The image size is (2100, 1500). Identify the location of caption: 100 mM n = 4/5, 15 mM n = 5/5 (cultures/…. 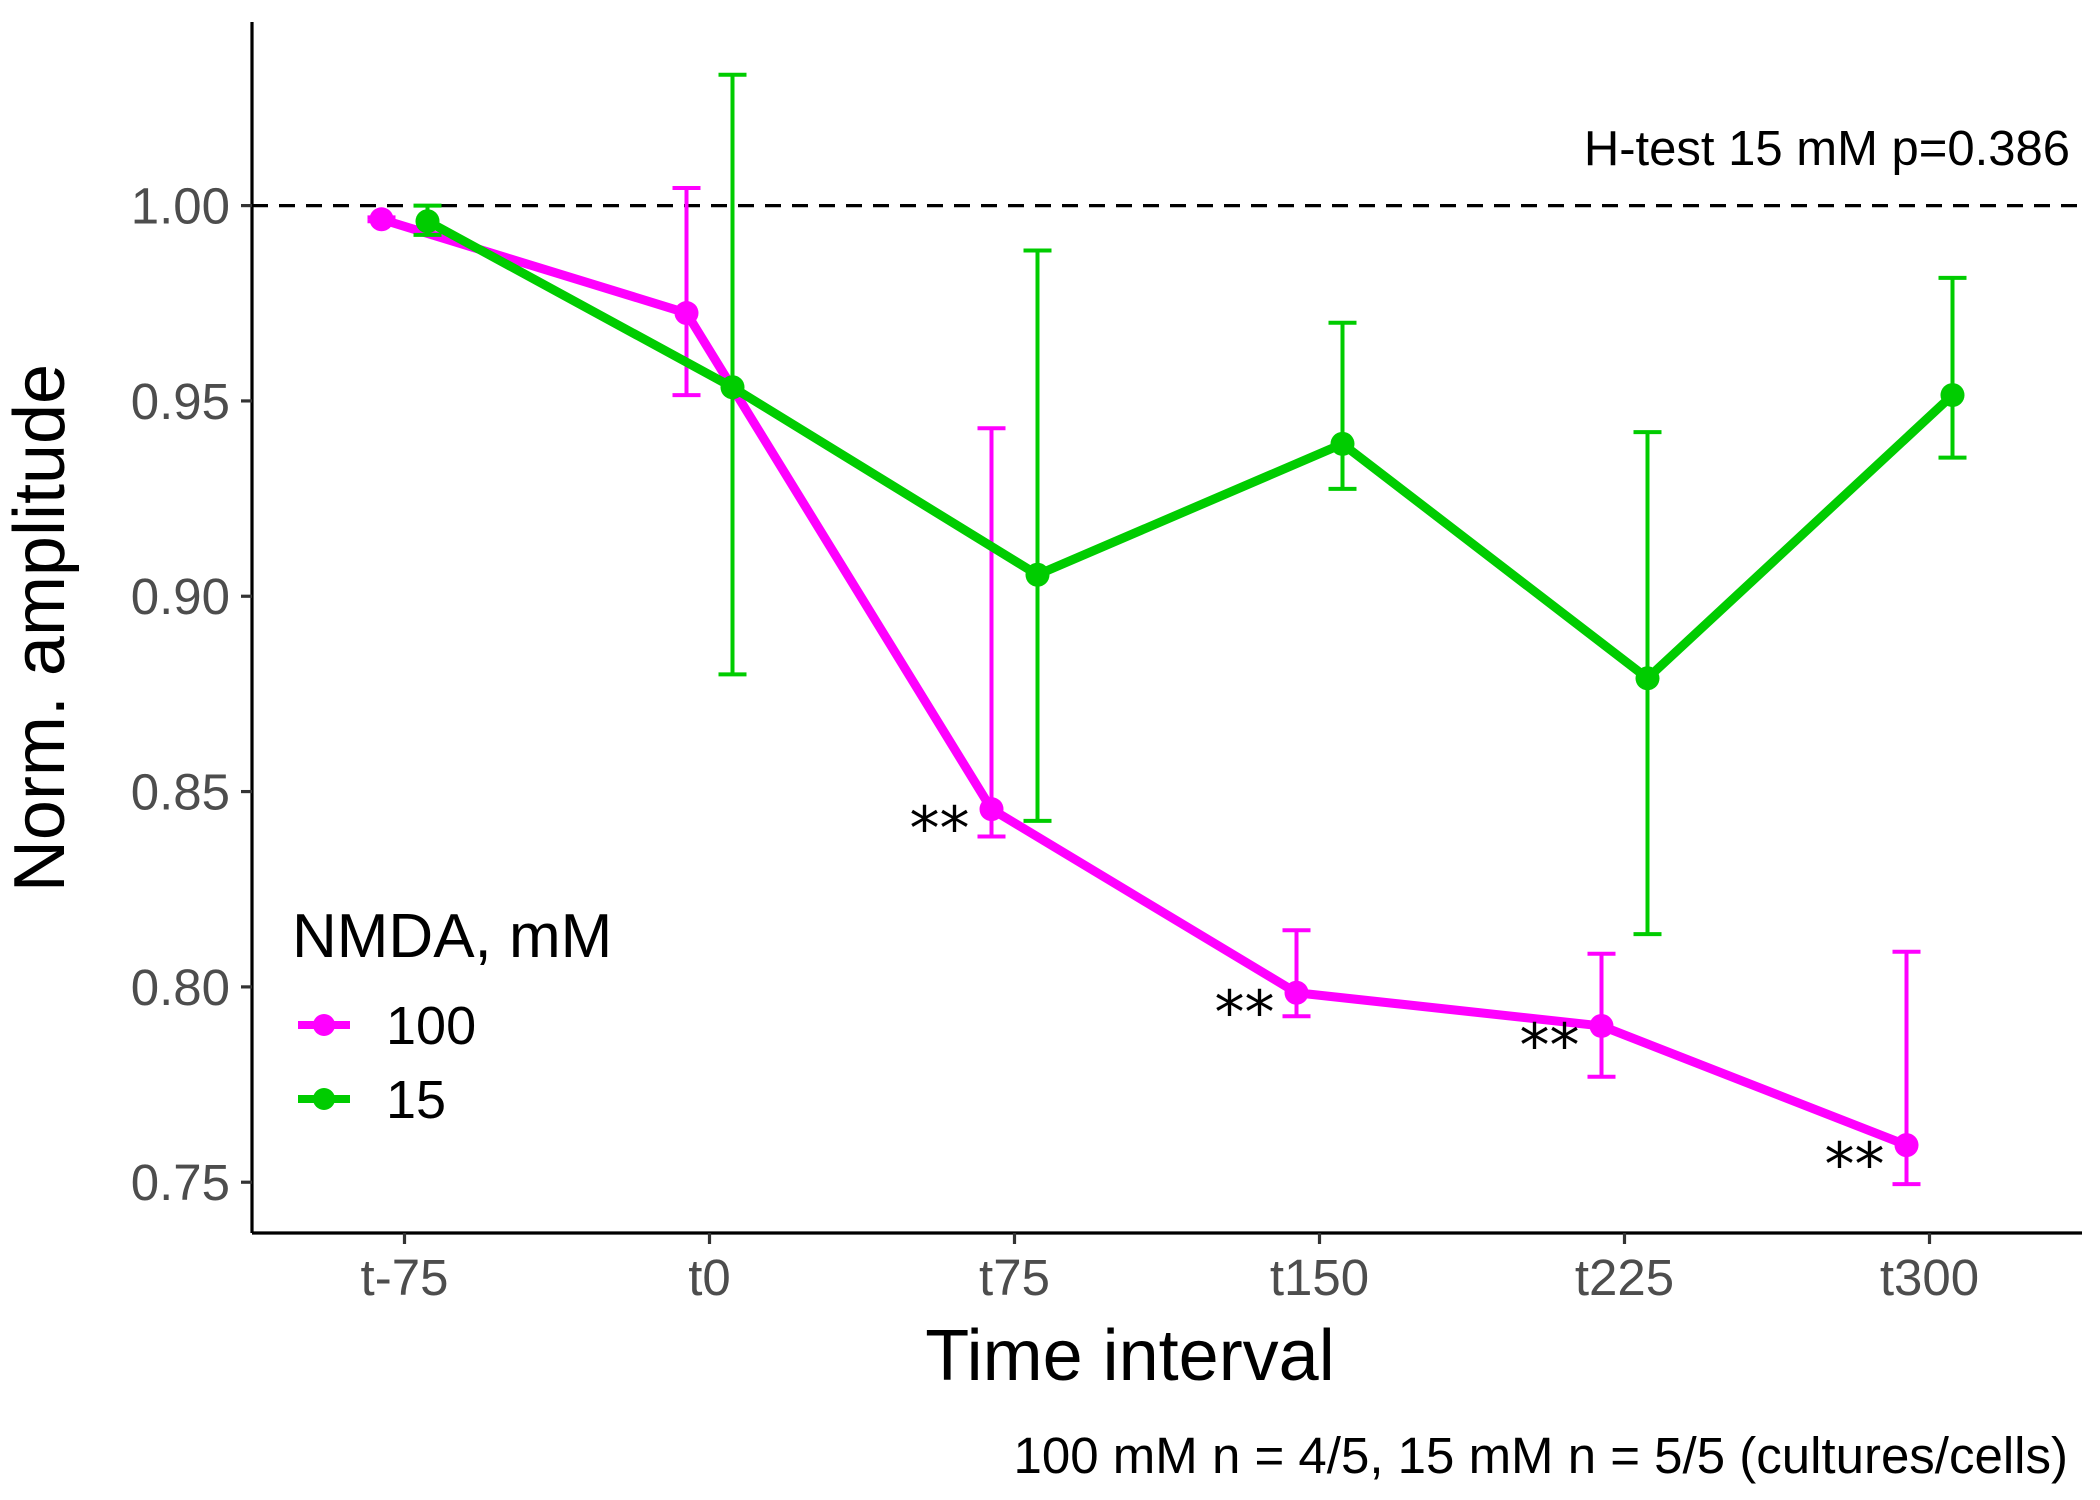
(1541, 1455).